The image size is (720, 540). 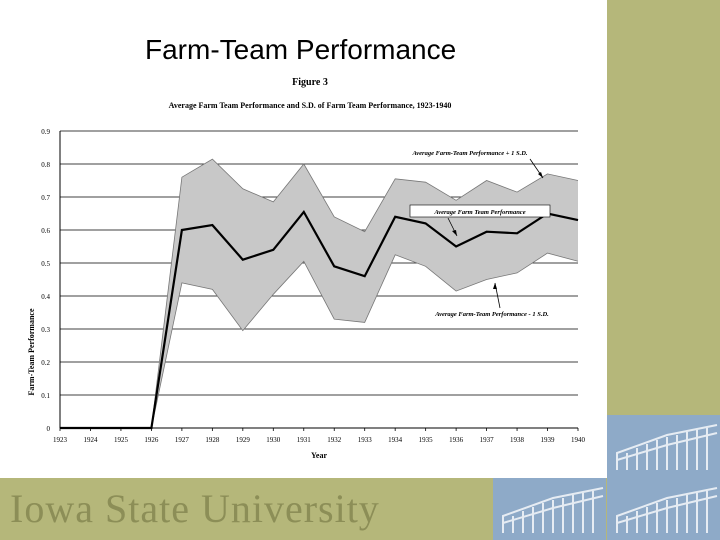 What do you see at coordinates (469, 153) in the screenshot?
I see `annotation-upper-sd: Average Farm-Team Performance + 1 S.D.` at bounding box center [469, 153].